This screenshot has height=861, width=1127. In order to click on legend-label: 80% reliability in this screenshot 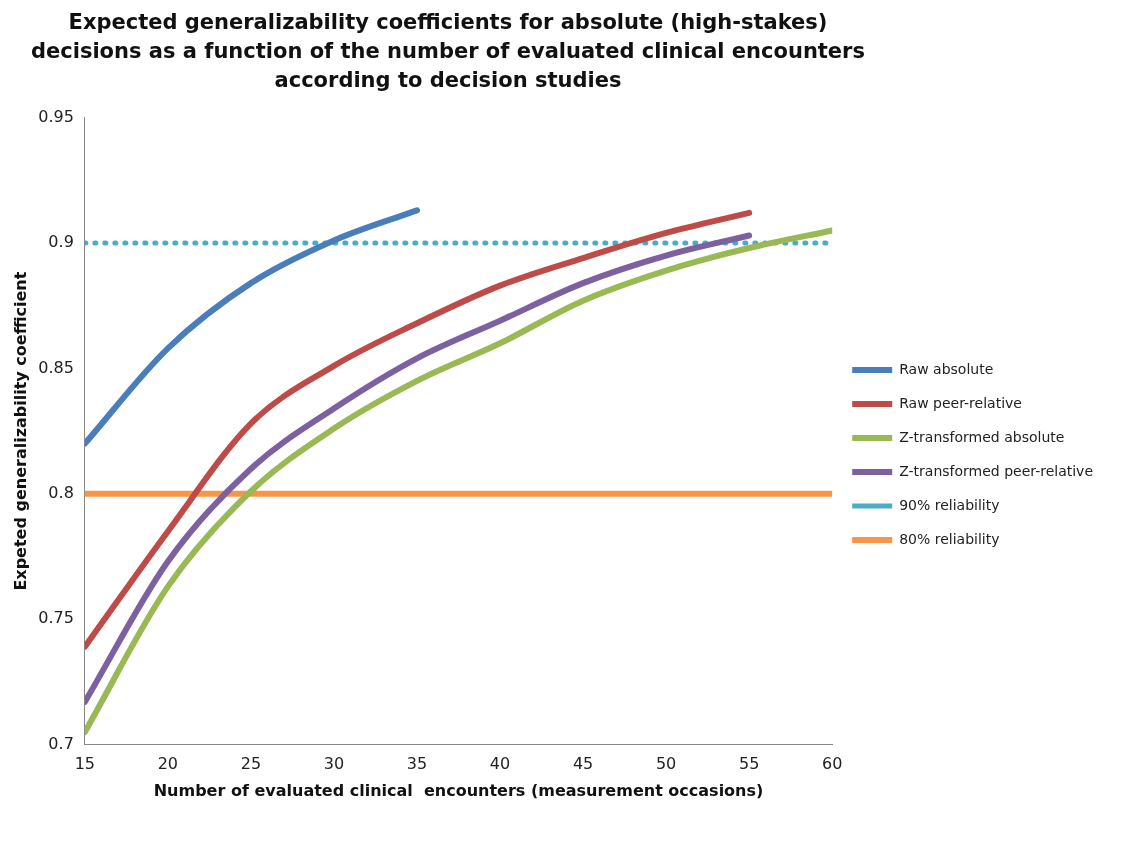, I will do `click(949, 538)`.